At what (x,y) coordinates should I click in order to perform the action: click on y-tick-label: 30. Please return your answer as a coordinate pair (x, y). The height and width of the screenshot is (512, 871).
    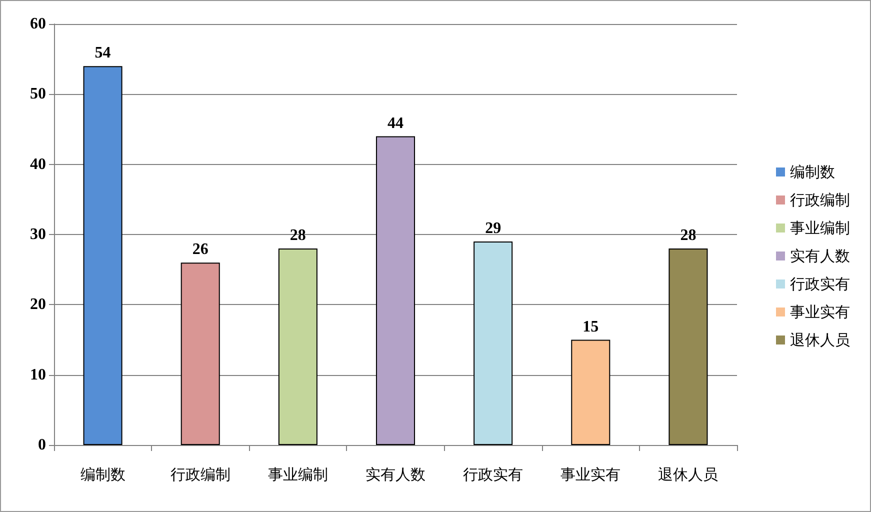
    Looking at the image, I should click on (38, 234).